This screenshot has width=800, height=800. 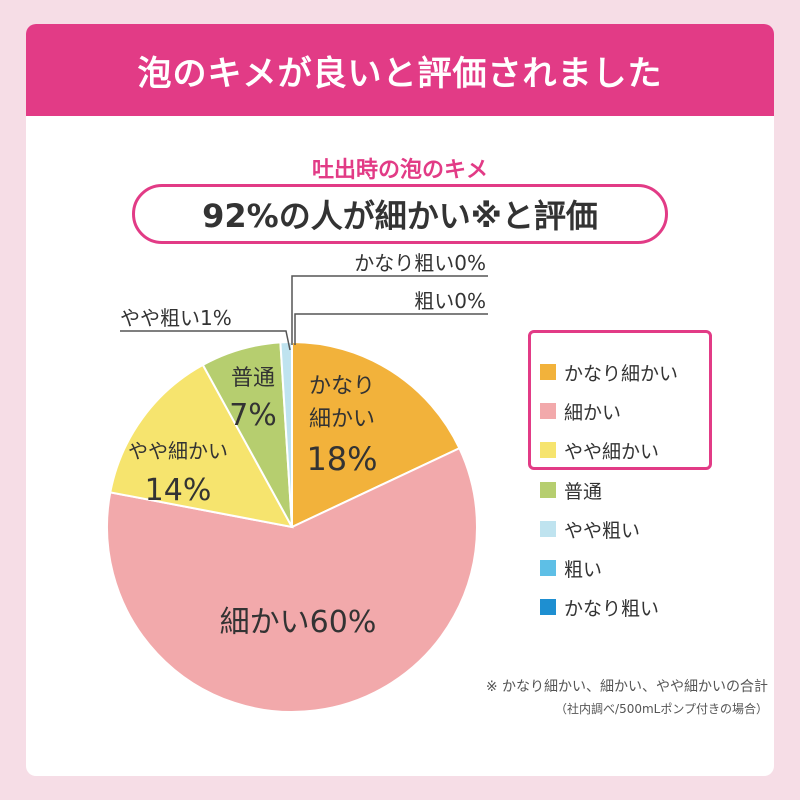 What do you see at coordinates (342, 419) in the screenshot?
I see `label-very-fine-2: 細かい` at bounding box center [342, 419].